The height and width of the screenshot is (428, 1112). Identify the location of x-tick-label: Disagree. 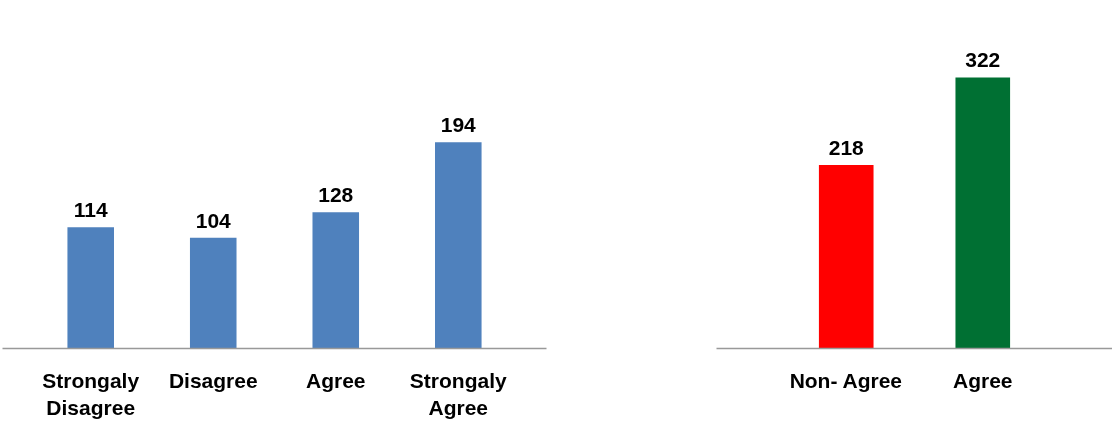
(213, 380).